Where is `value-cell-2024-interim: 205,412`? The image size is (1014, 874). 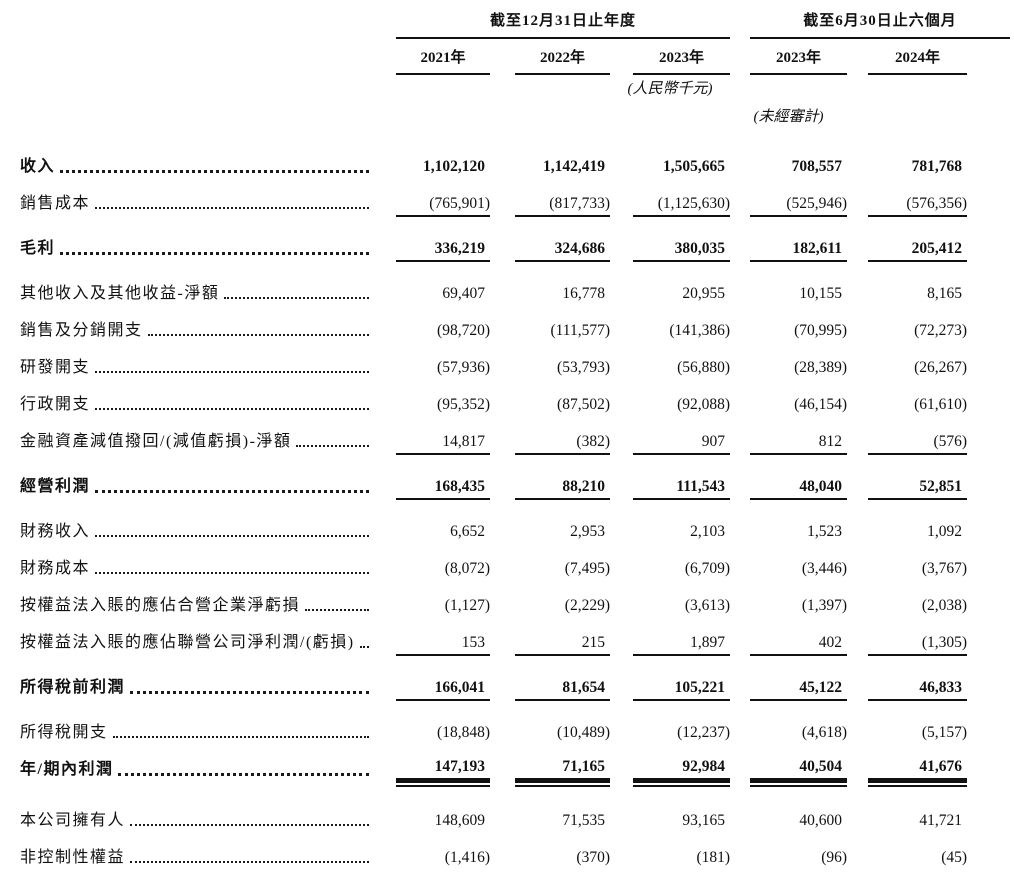
value-cell-2024-interim: 205,412 is located at coordinates (907, 239).